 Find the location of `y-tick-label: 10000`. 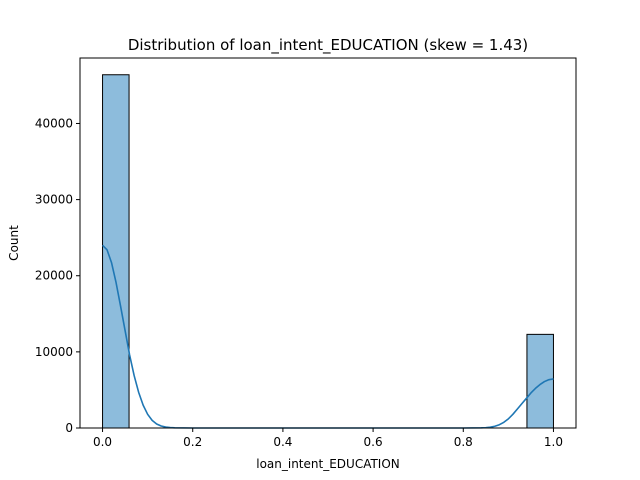

y-tick-label: 10000 is located at coordinates (54, 352).